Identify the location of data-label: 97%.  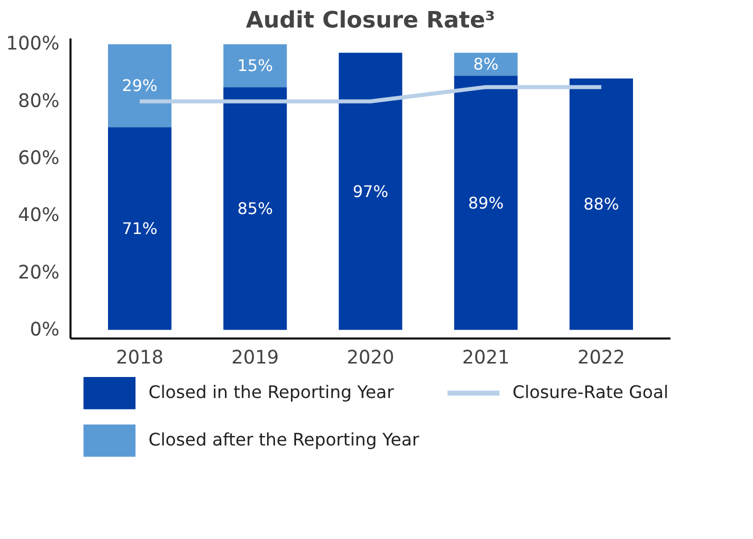
(370, 191).